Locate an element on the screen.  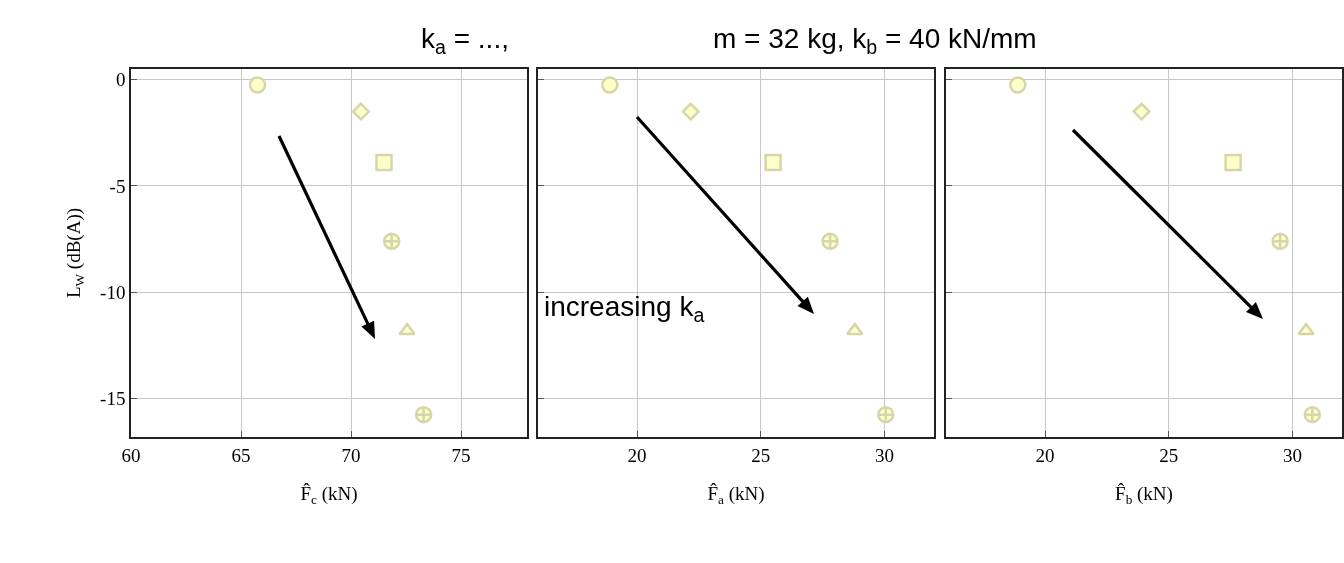
y-tick-label: -15 is located at coordinates (113, 399).